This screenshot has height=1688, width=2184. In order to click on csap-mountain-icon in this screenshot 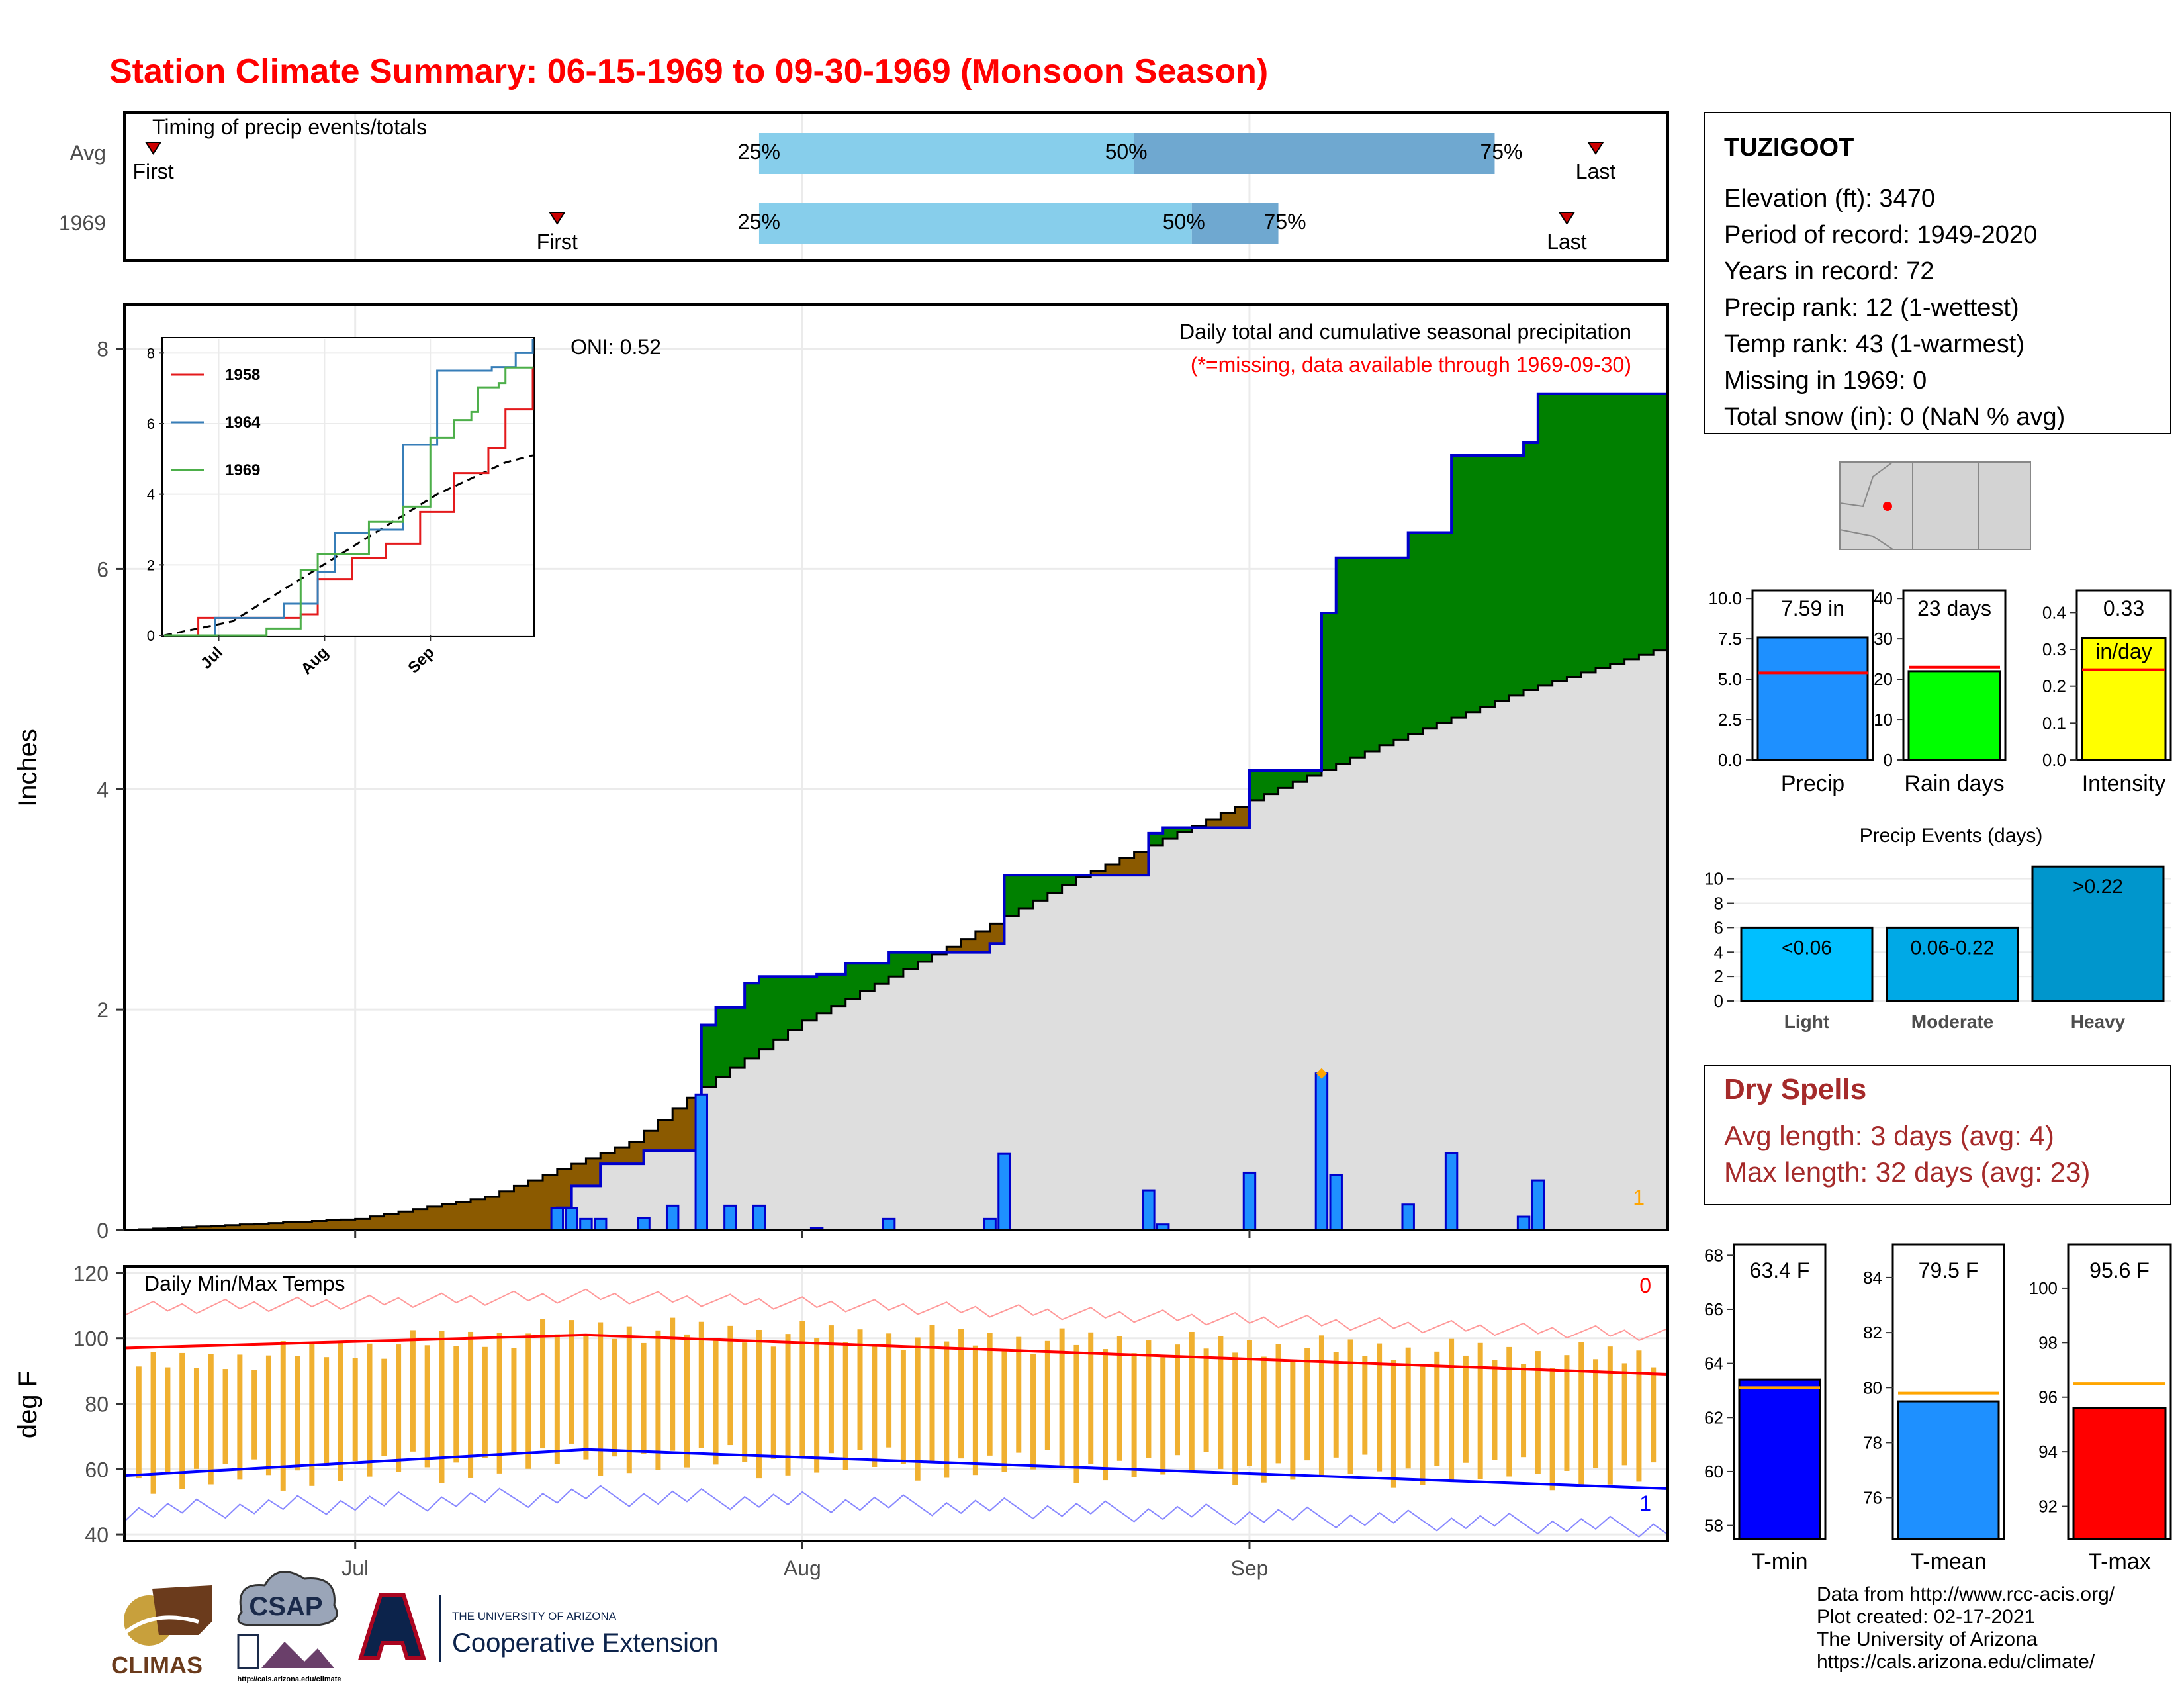, I will do `click(297, 1655)`.